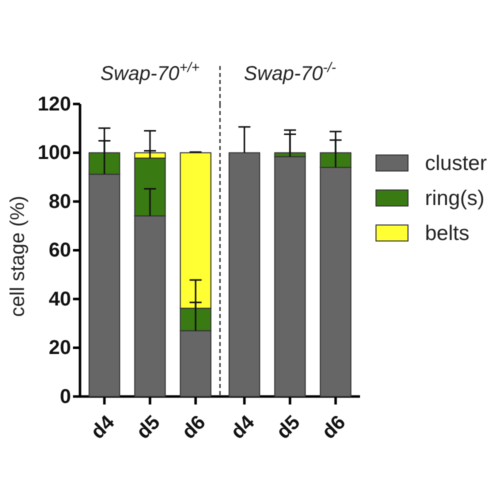 Image resolution: width=500 pixels, height=500 pixels. I want to click on legend-label: belts, so click(447, 233).